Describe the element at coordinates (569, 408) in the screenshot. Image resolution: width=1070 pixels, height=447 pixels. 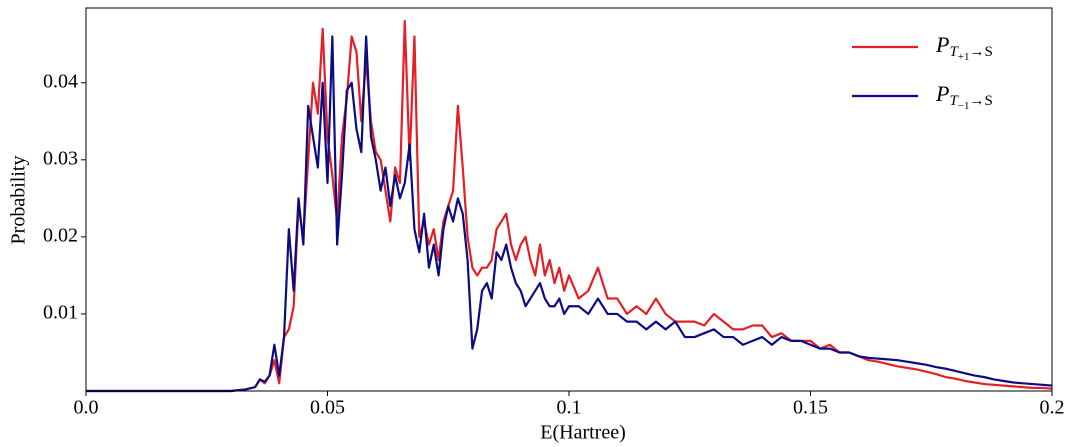
I see `x-tick-label: 0.1` at that location.